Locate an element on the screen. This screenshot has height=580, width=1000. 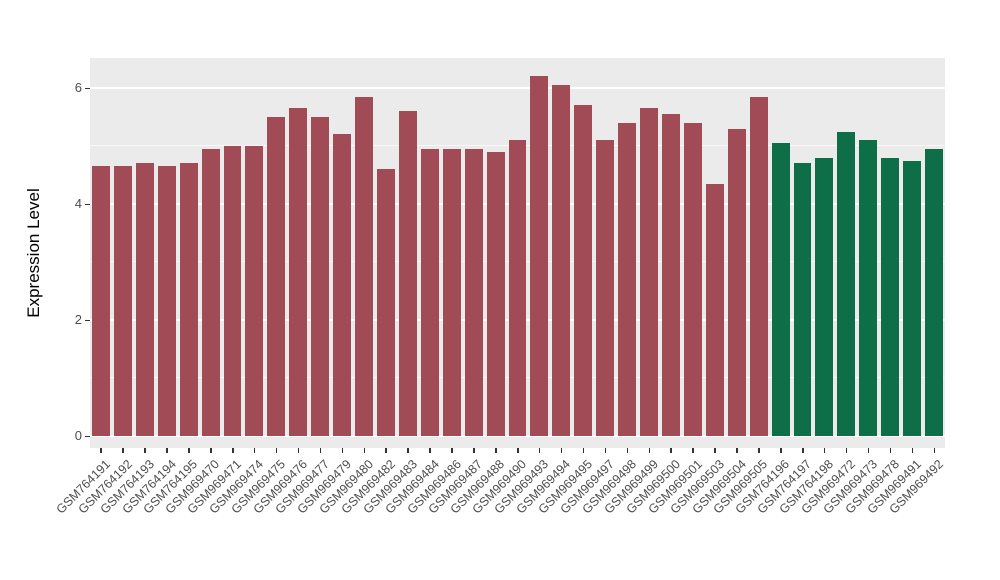
y-tick-label: 2 is located at coordinates (78, 319).